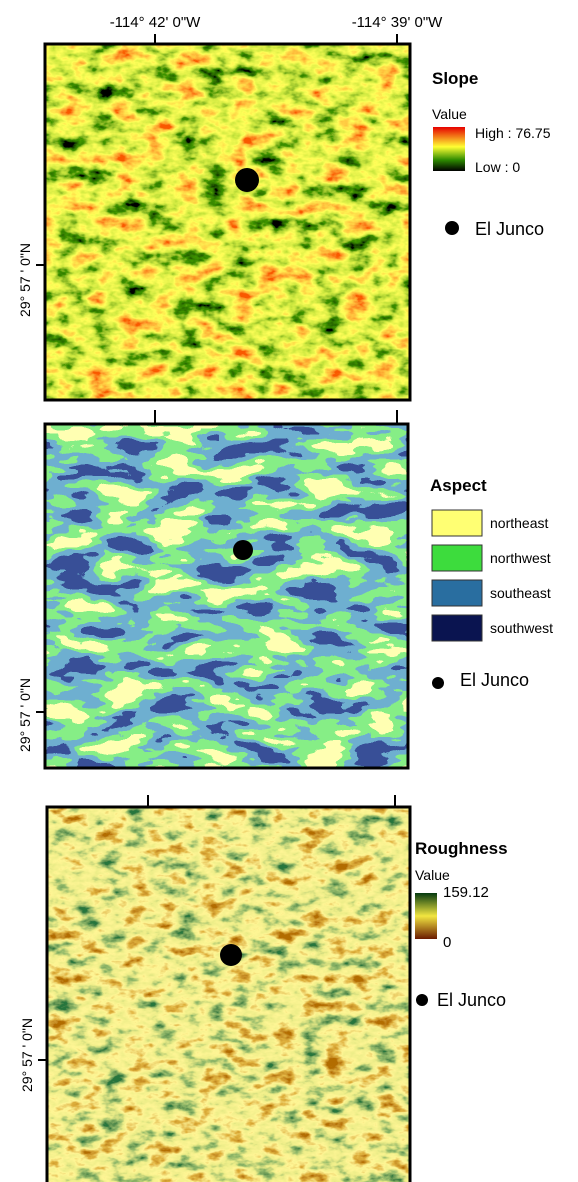  What do you see at coordinates (397, 22) in the screenshot?
I see `x-tick-label: -114° 39' 0"W` at bounding box center [397, 22].